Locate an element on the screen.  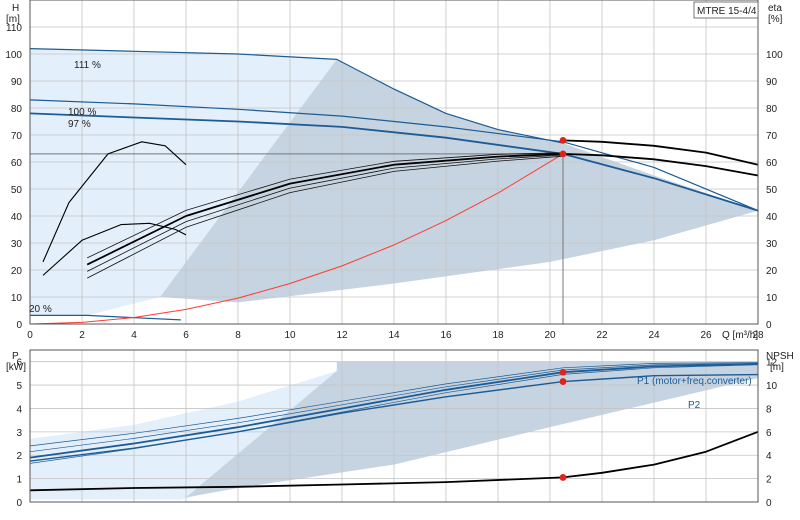
speed-label-100: 100 % is located at coordinates (82, 112).